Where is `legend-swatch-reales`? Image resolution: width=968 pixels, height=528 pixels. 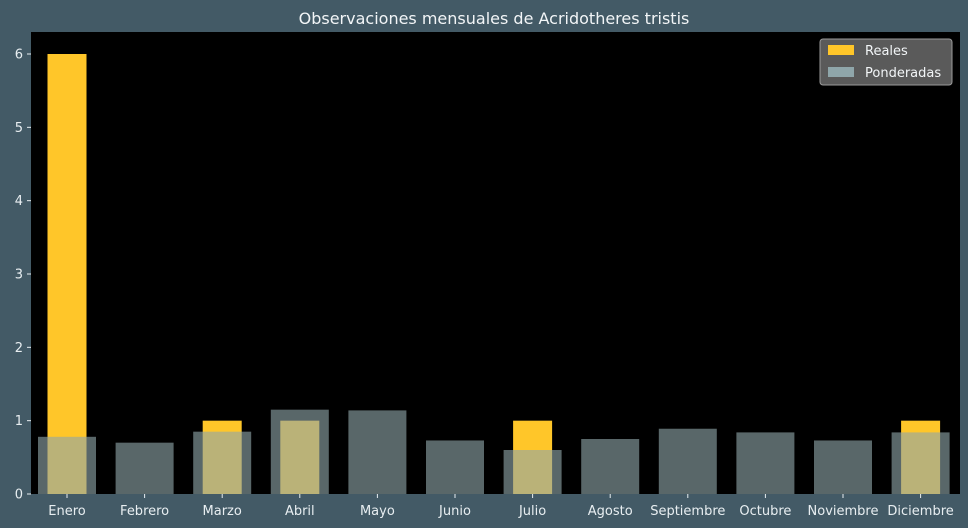
legend-swatch-reales is located at coordinates (841, 50).